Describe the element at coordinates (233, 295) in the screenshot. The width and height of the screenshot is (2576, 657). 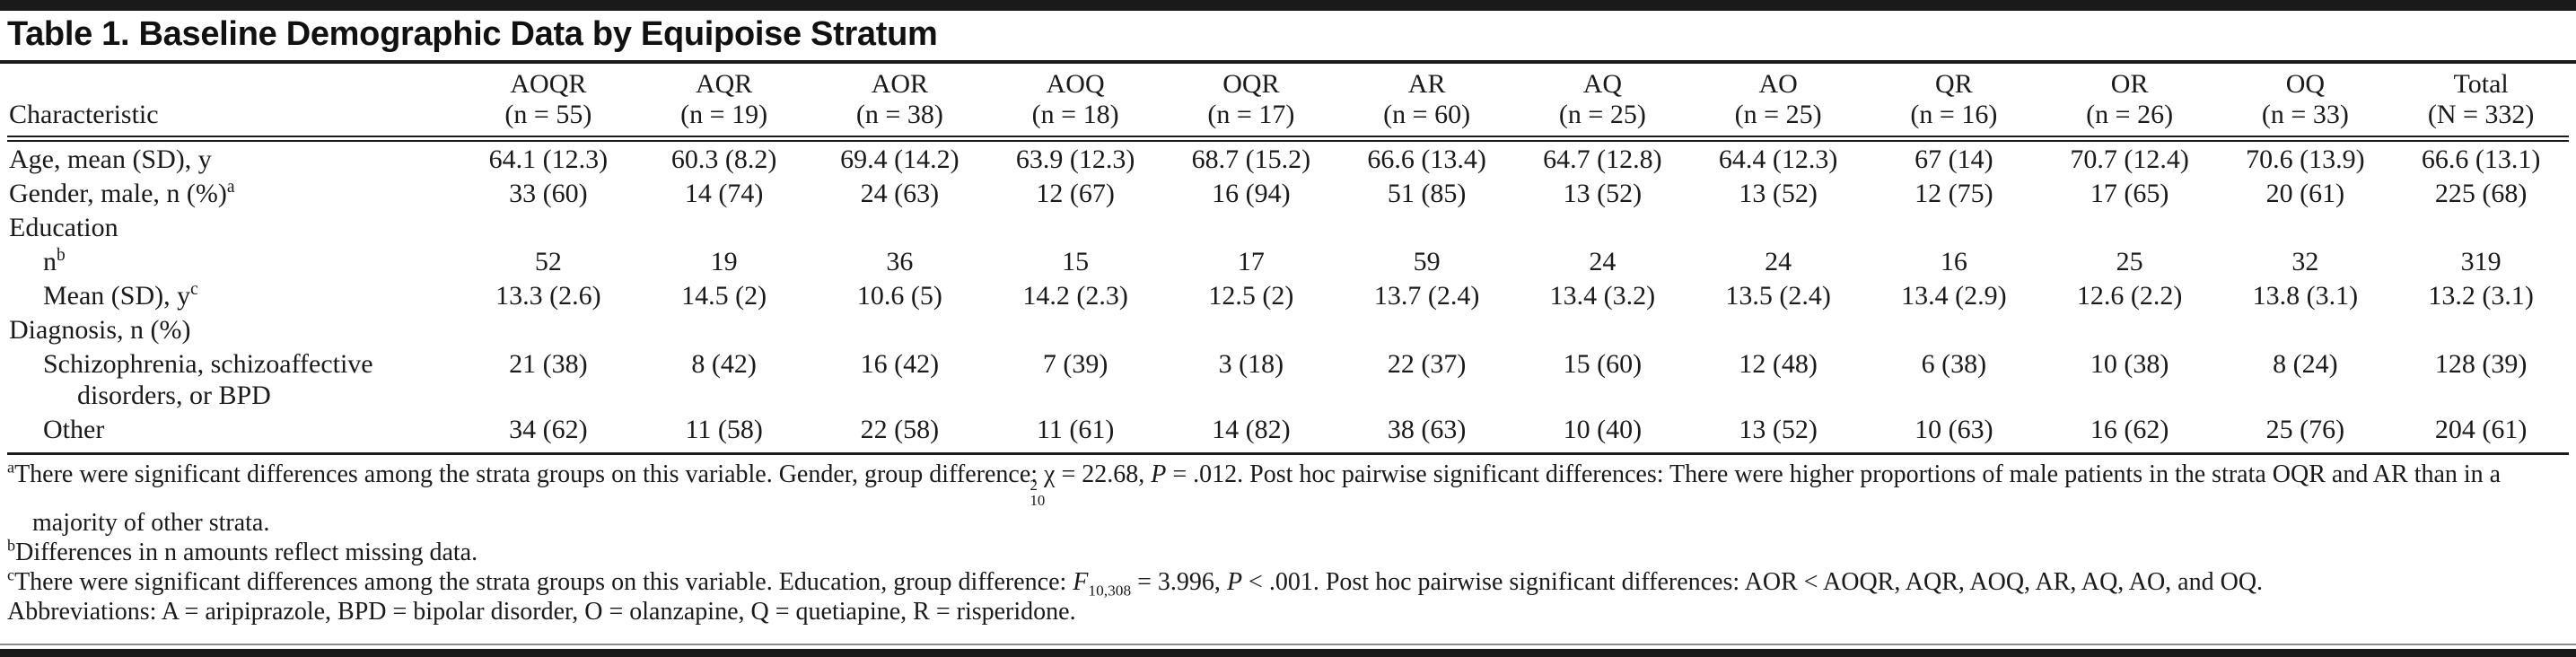
I see `row-label: Mean (SD), yc` at that location.